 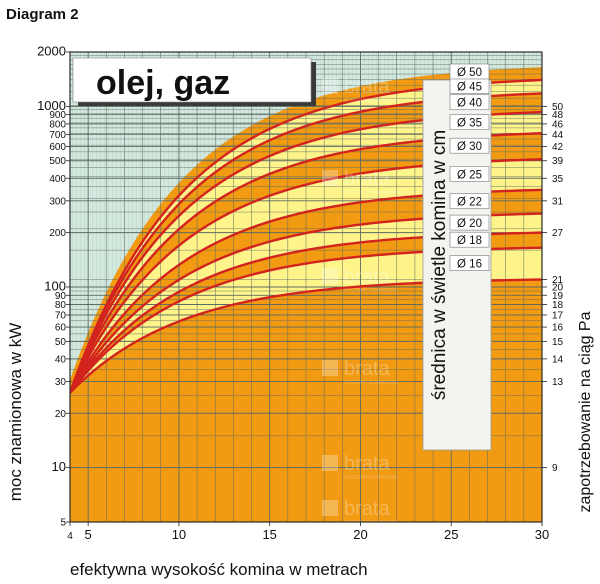 What do you see at coordinates (558, 124) in the screenshot?
I see `right-tick-label: 46` at bounding box center [558, 124].